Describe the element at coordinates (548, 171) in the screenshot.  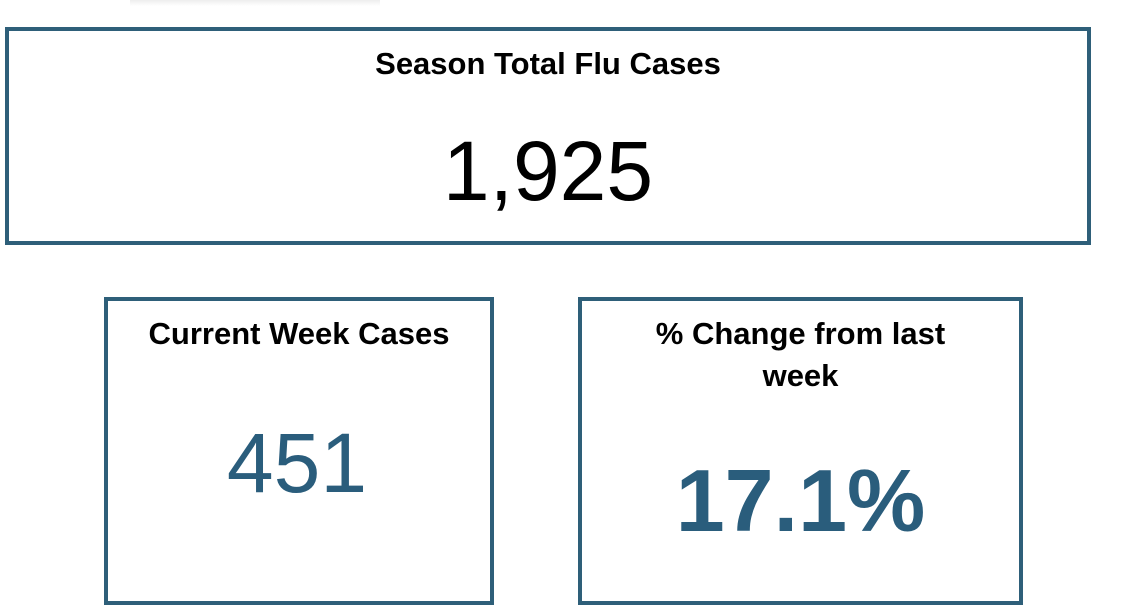
I see `card-value: 1,925` at that location.